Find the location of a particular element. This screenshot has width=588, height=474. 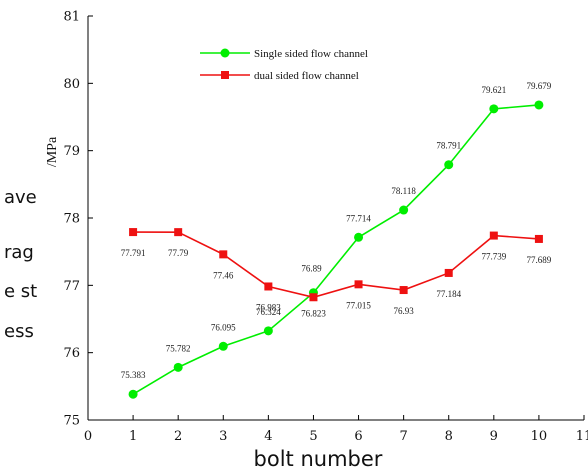

x-tick-label: 4 is located at coordinates (268, 436).